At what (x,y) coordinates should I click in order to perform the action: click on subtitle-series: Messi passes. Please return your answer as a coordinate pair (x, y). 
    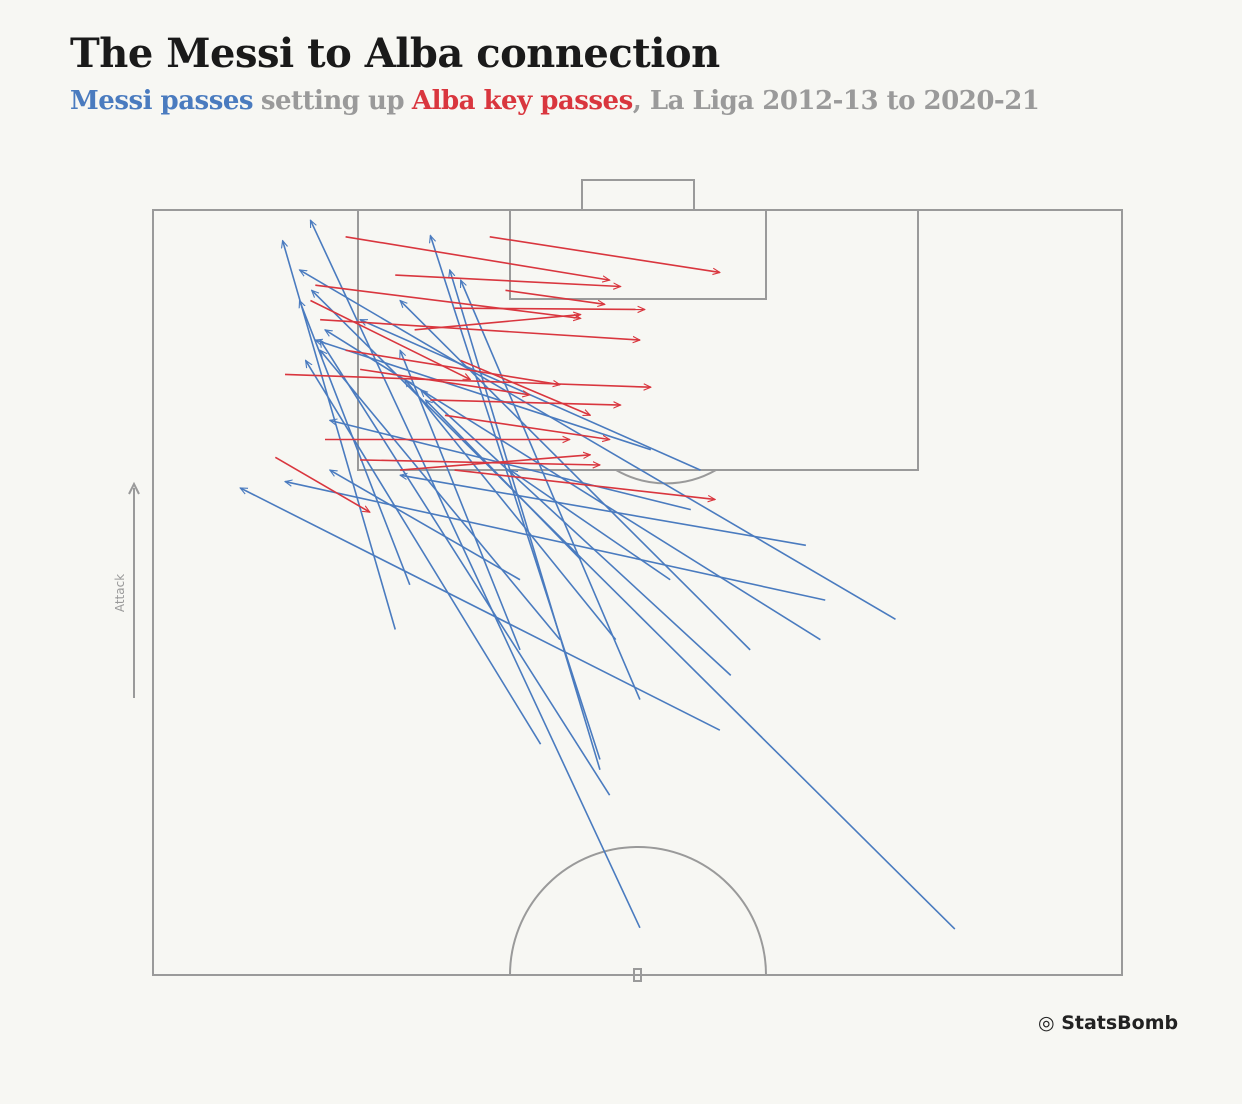
    Looking at the image, I should click on (162, 101).